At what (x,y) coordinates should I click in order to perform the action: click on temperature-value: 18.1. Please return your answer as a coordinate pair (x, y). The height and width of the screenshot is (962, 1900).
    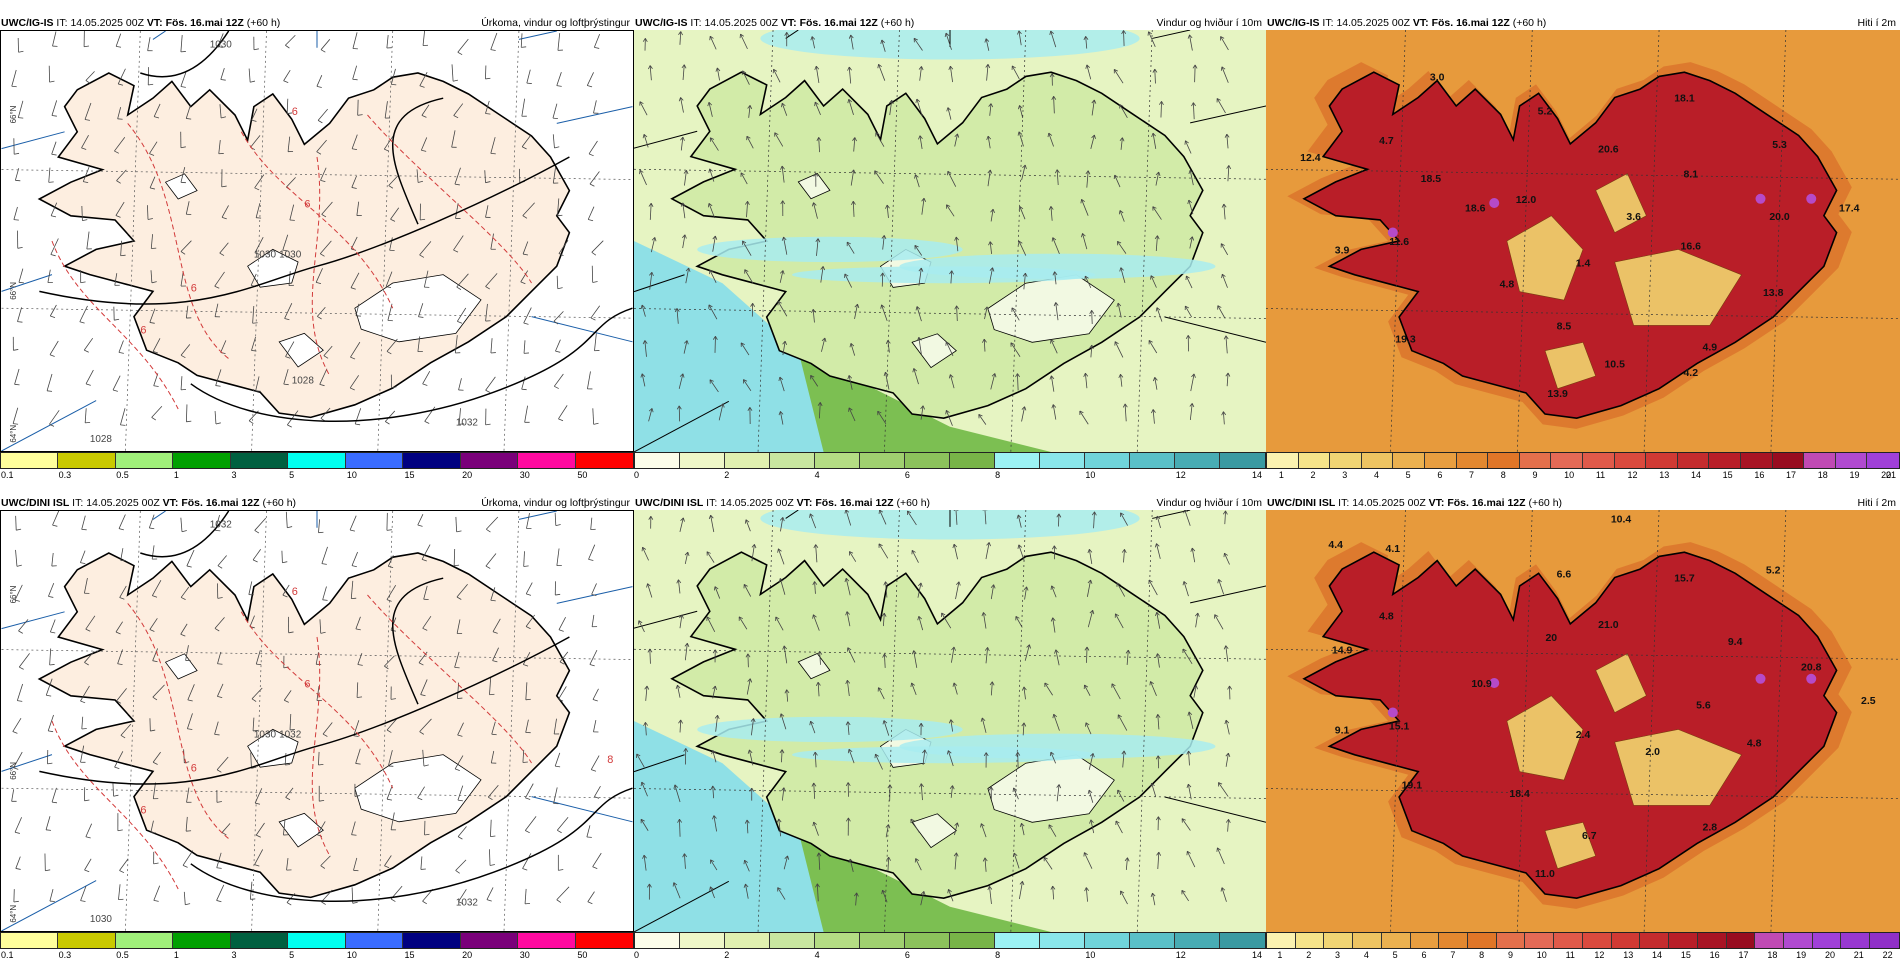
    Looking at the image, I should click on (1684, 99).